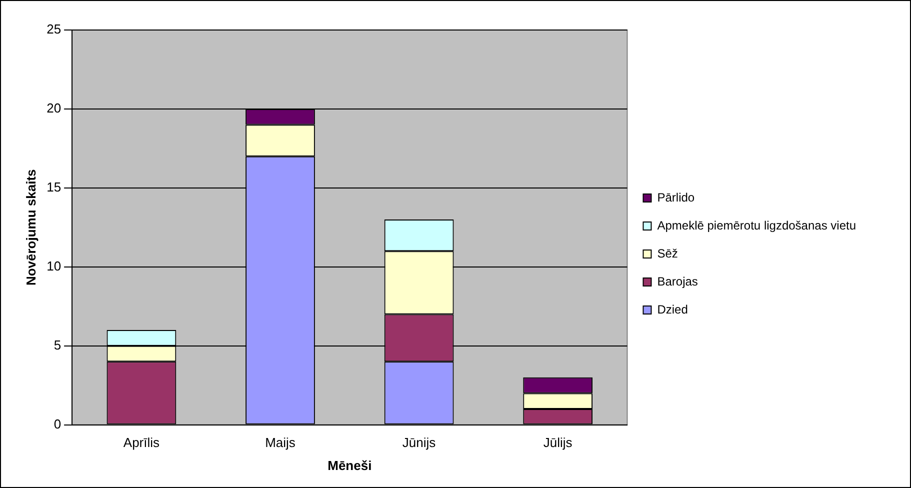 Image resolution: width=911 pixels, height=488 pixels. What do you see at coordinates (676, 197) in the screenshot?
I see `legend-label: Pārlido` at bounding box center [676, 197].